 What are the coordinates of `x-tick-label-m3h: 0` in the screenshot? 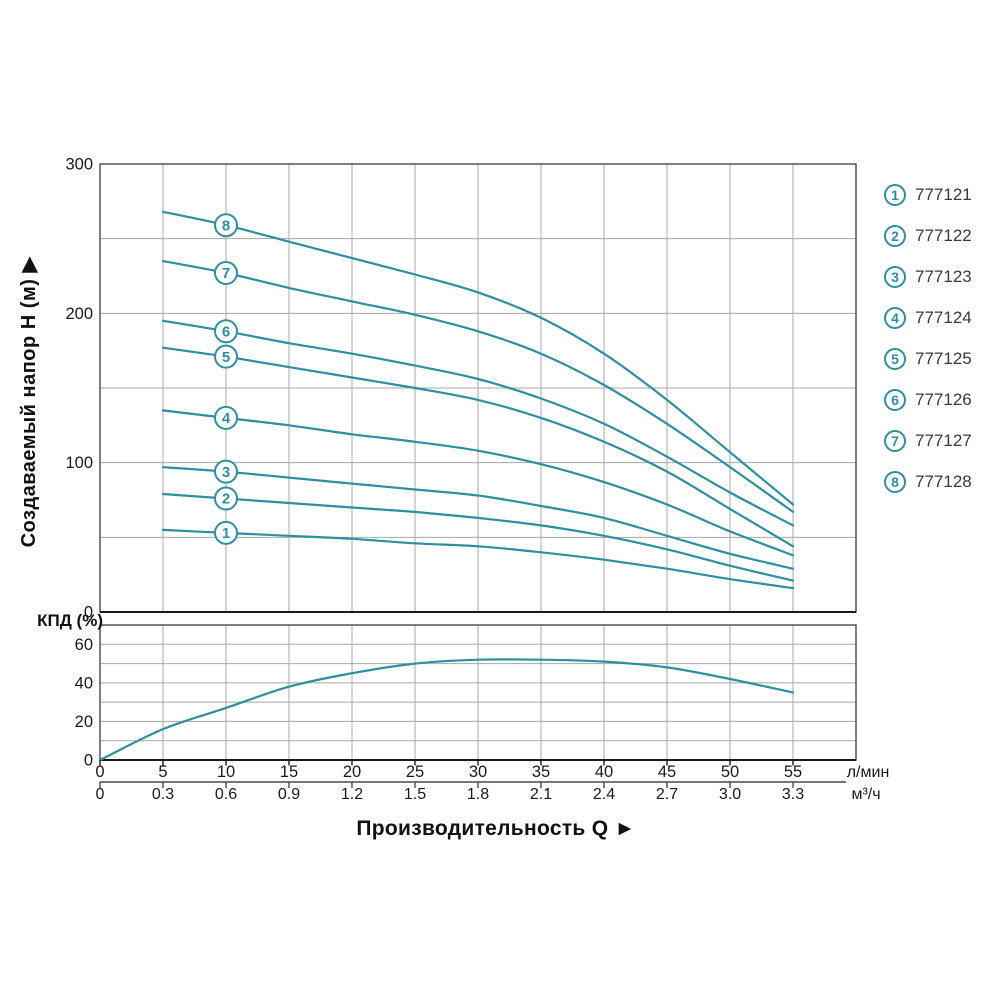 It's located at (100, 794).